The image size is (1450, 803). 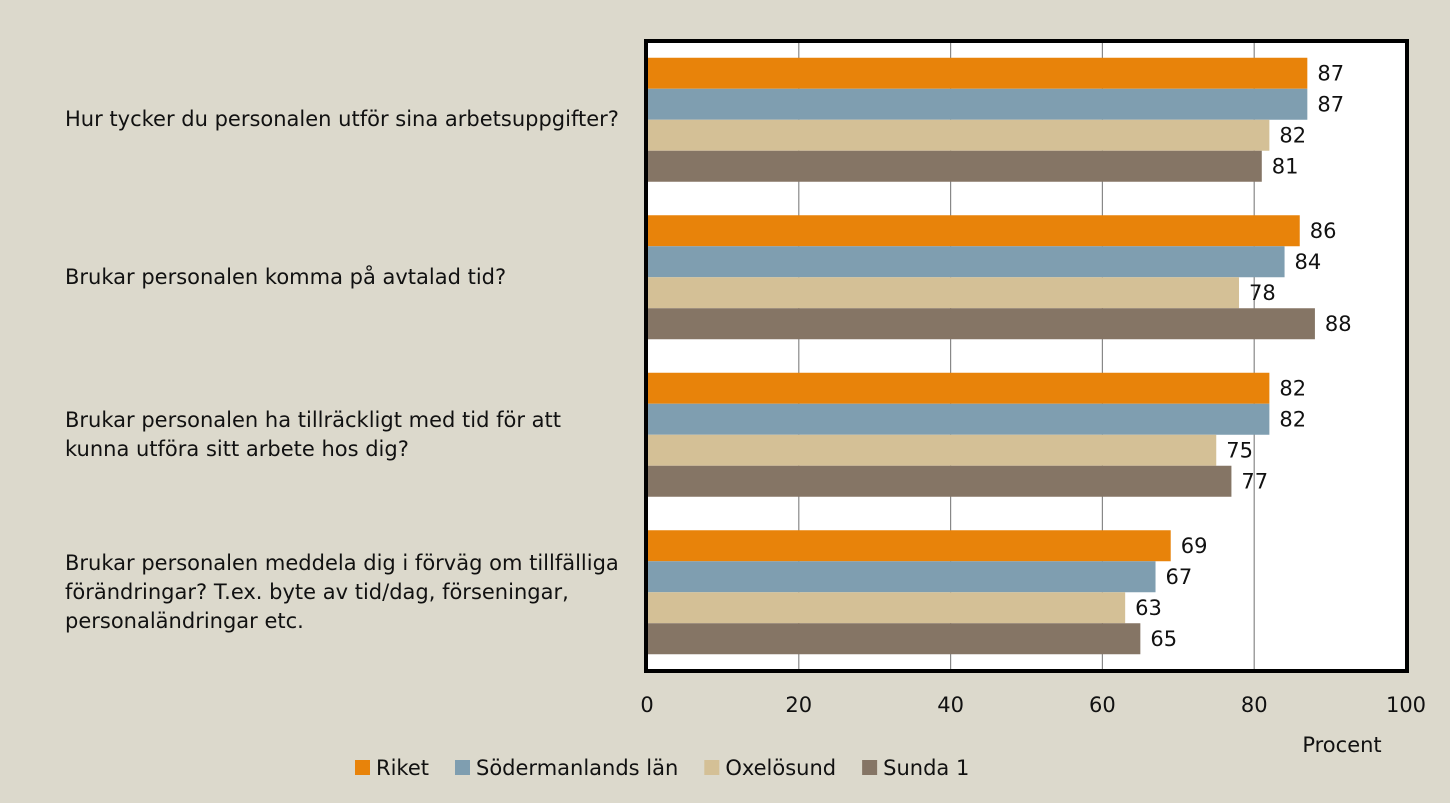 What do you see at coordinates (1406, 705) in the screenshot?
I see `x-tick-label: 100` at bounding box center [1406, 705].